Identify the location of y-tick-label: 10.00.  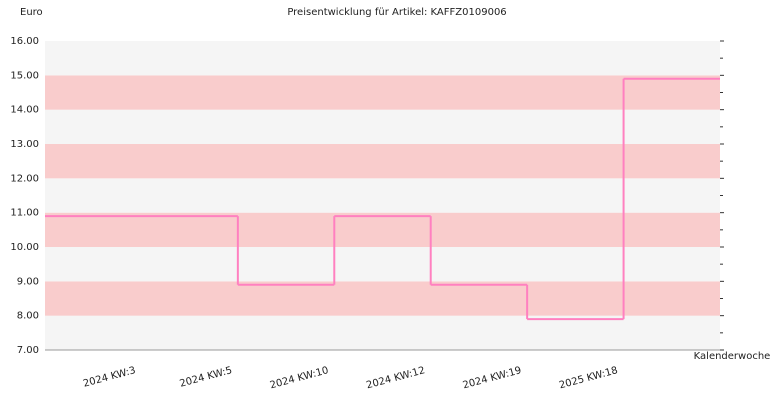
(24, 247).